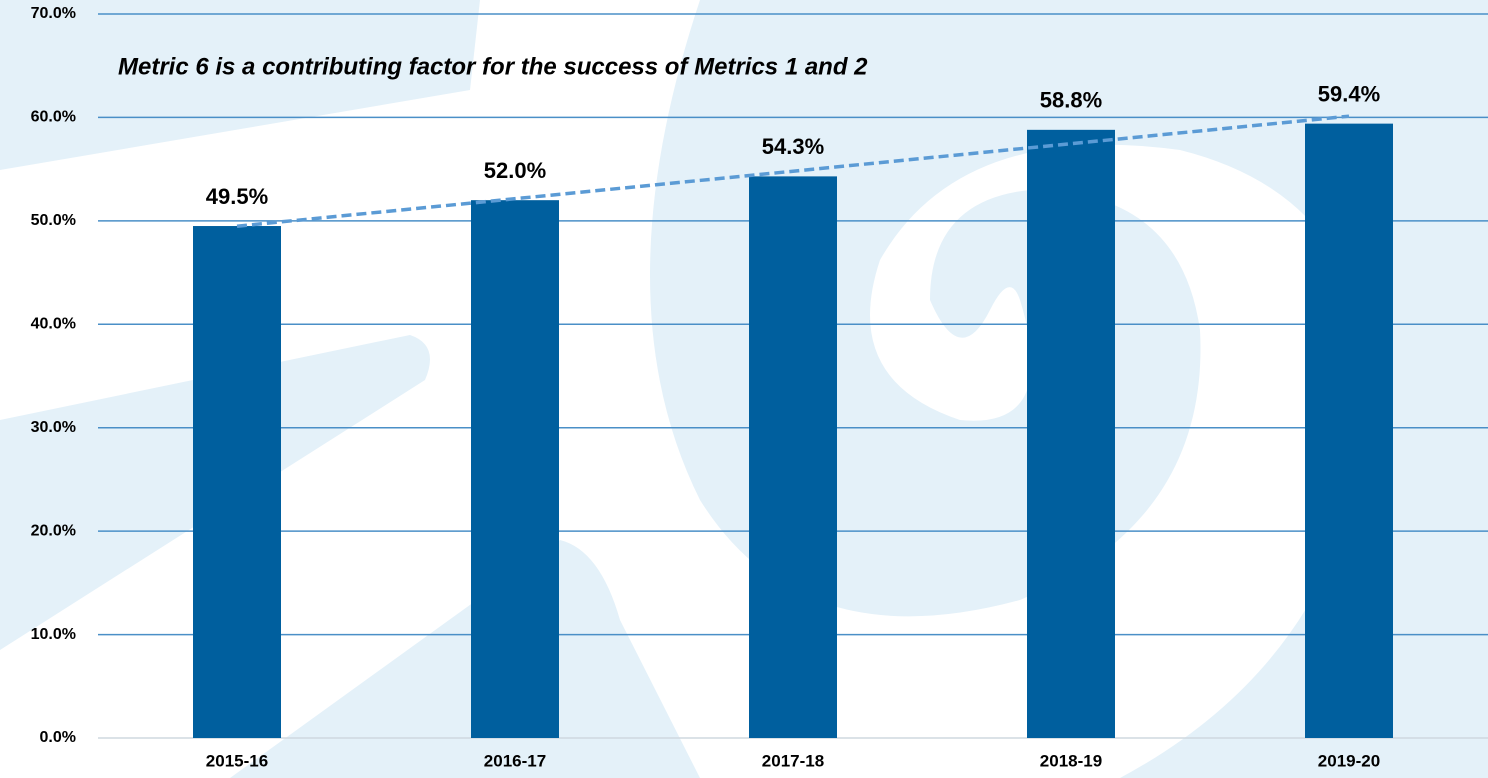 This screenshot has height=778, width=1488. Describe the element at coordinates (53, 117) in the screenshot. I see `y-tick-label: 60.0%` at that location.